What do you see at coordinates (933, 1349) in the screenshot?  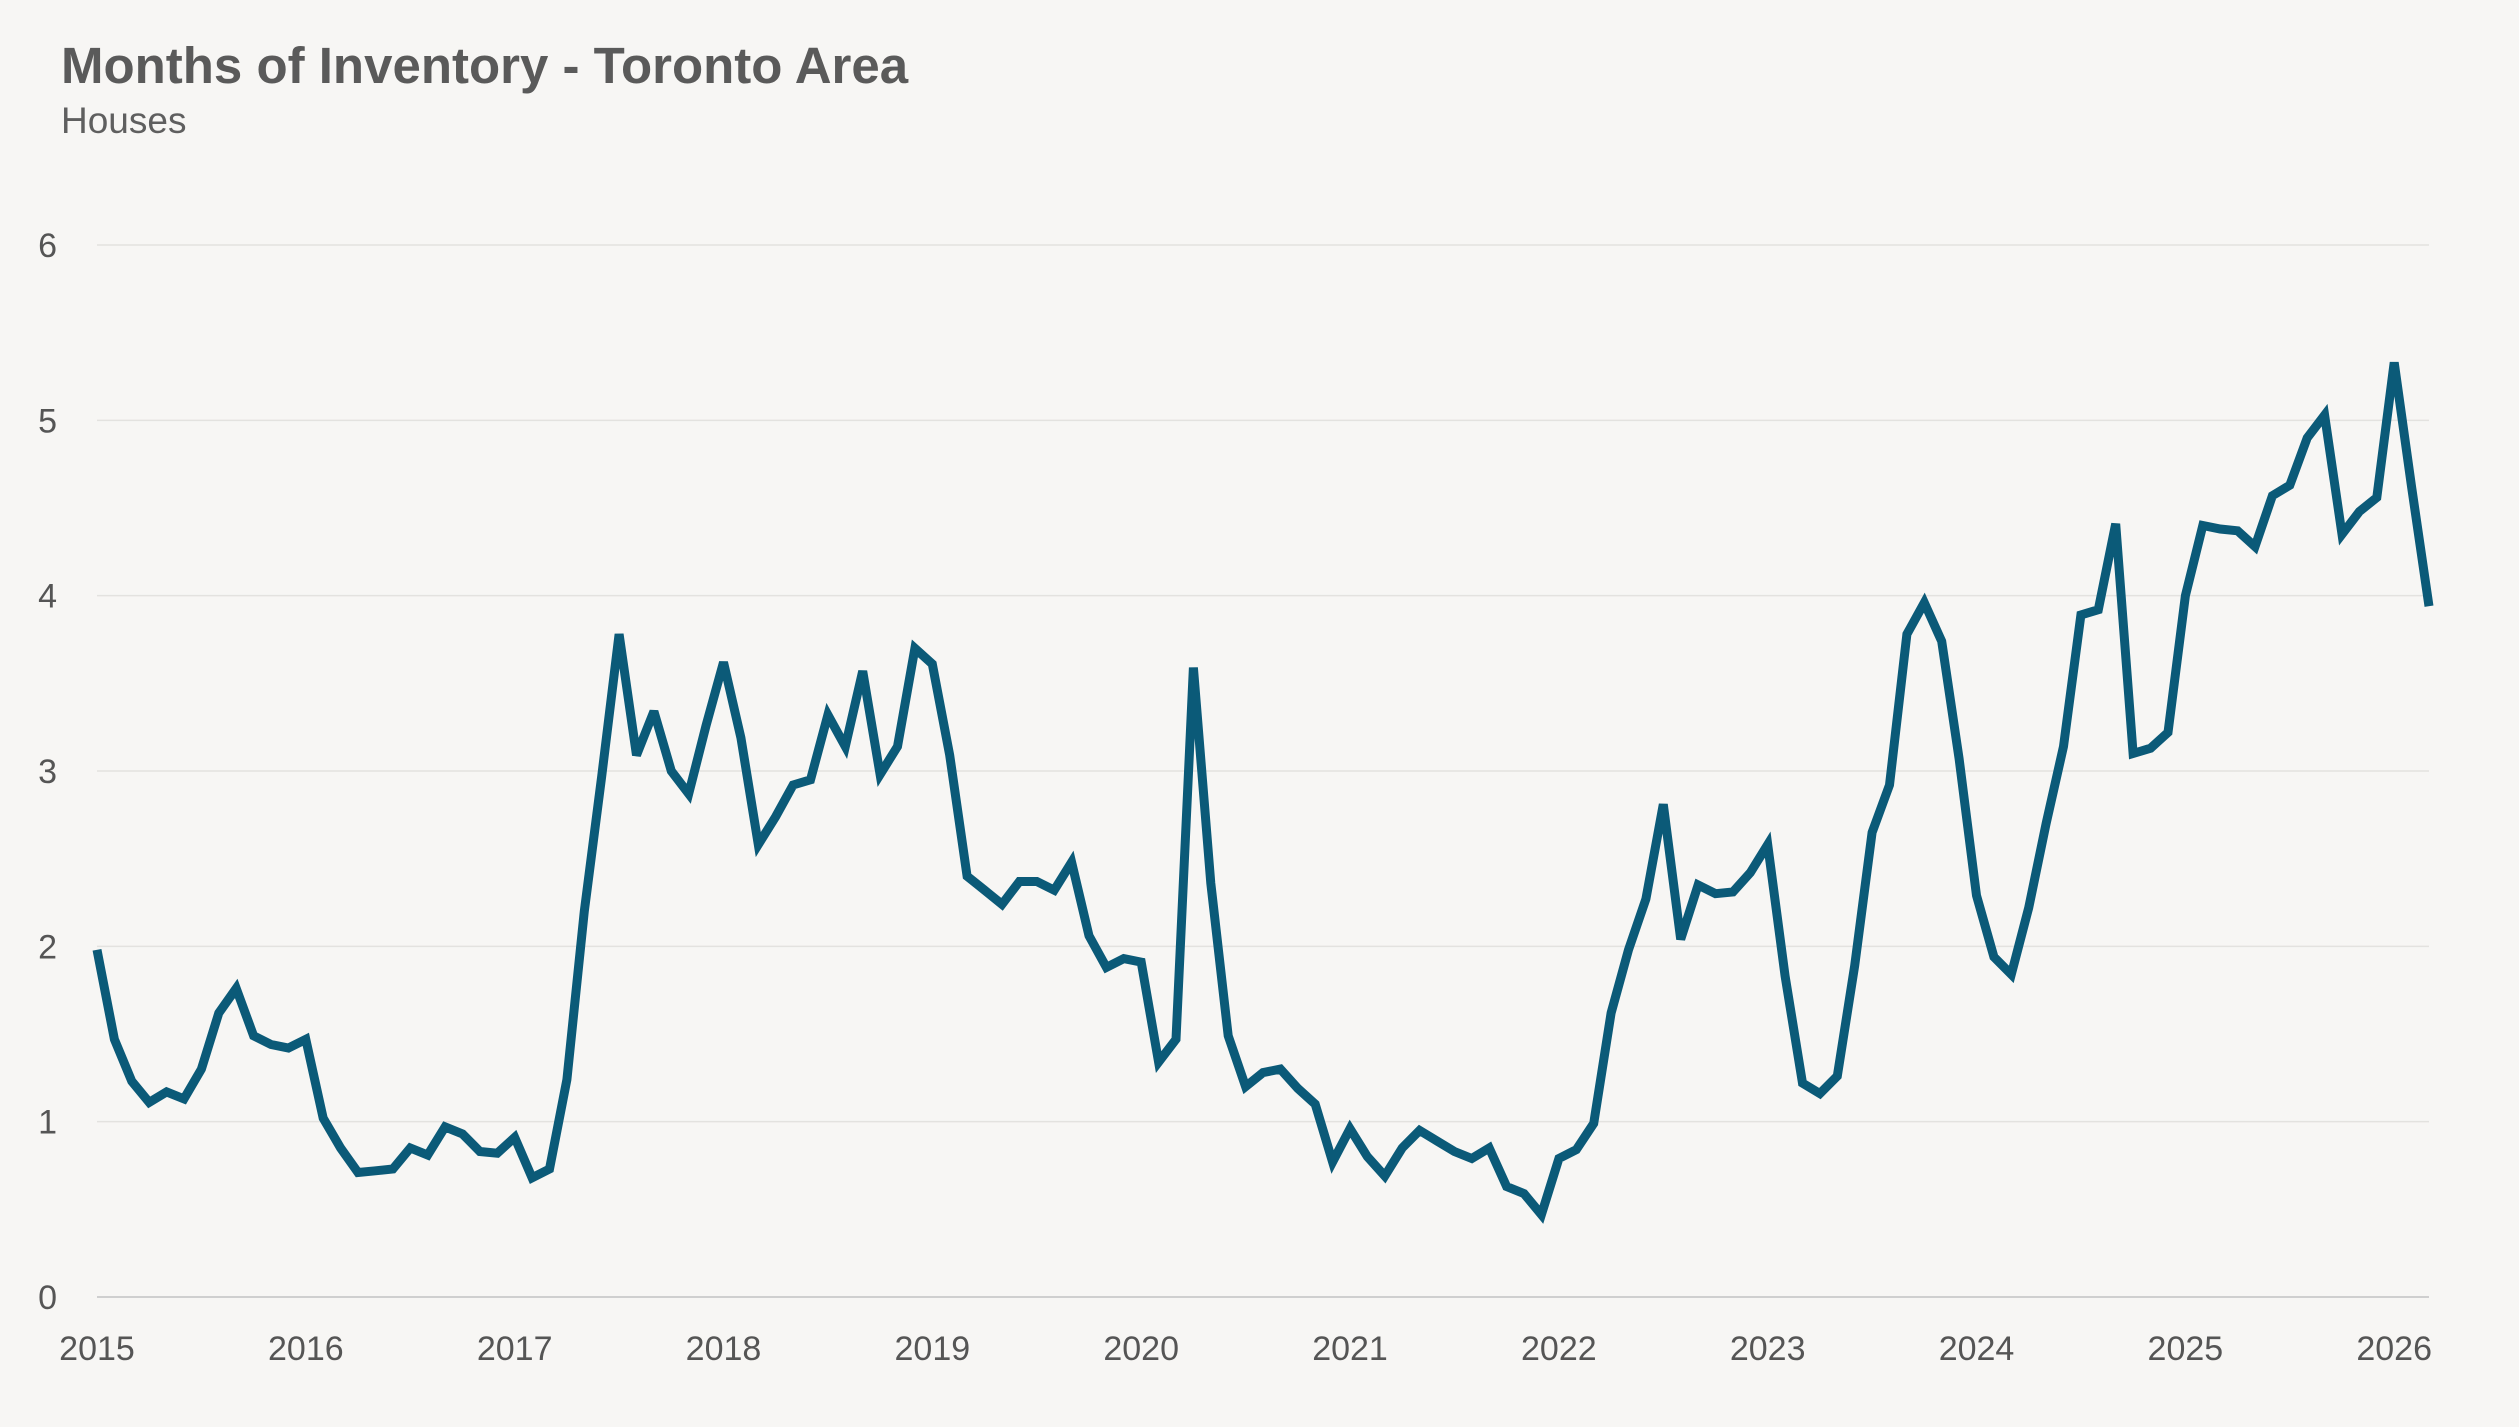 I see `x-tick-label: 2019` at bounding box center [933, 1349].